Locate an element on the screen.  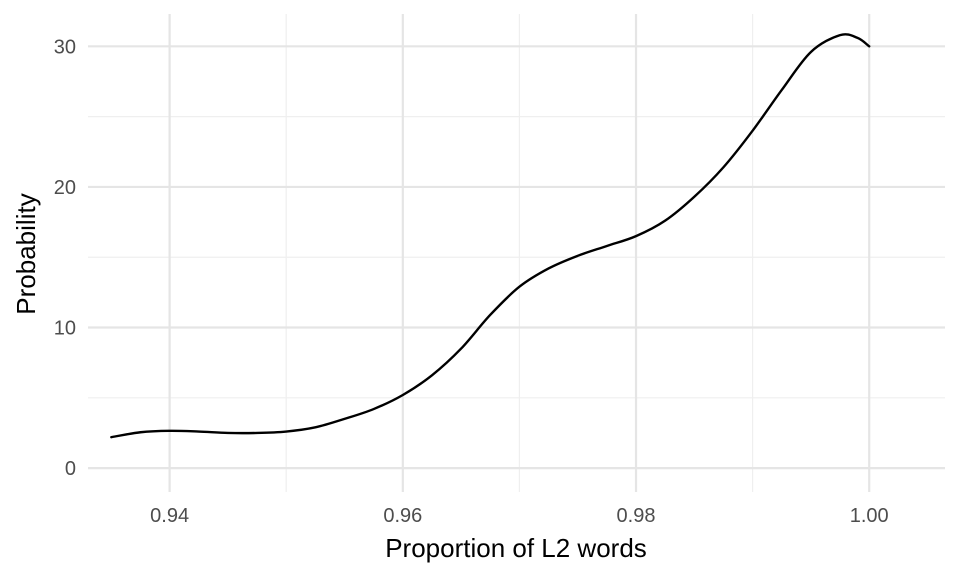
x-tick-label: 0.98 is located at coordinates (636, 516).